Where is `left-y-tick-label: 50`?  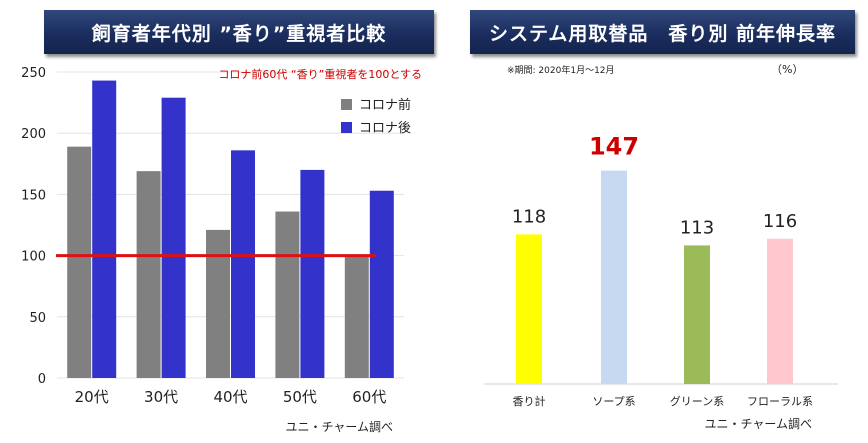
left-y-tick-label: 50 is located at coordinates (37, 318).